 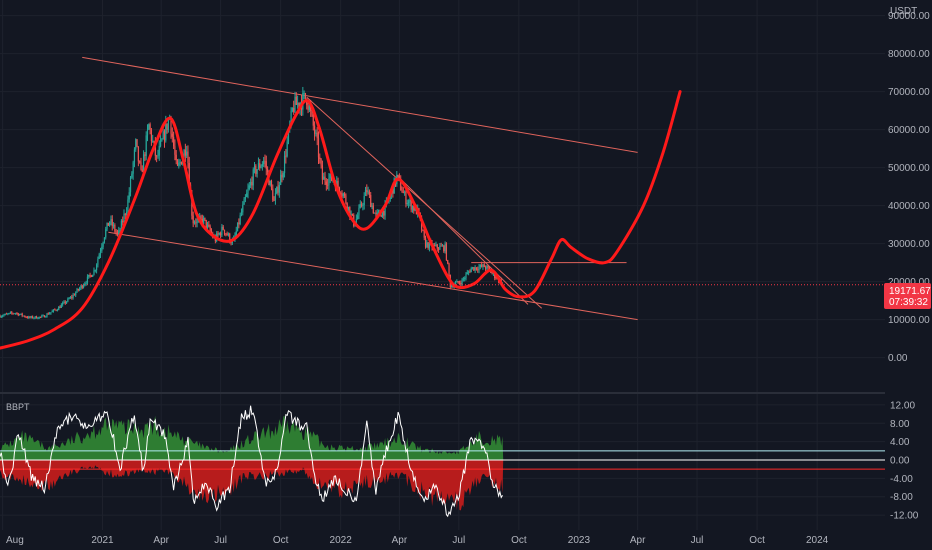 What do you see at coordinates (18, 407) in the screenshot?
I see `indicator-title: BBPT` at bounding box center [18, 407].